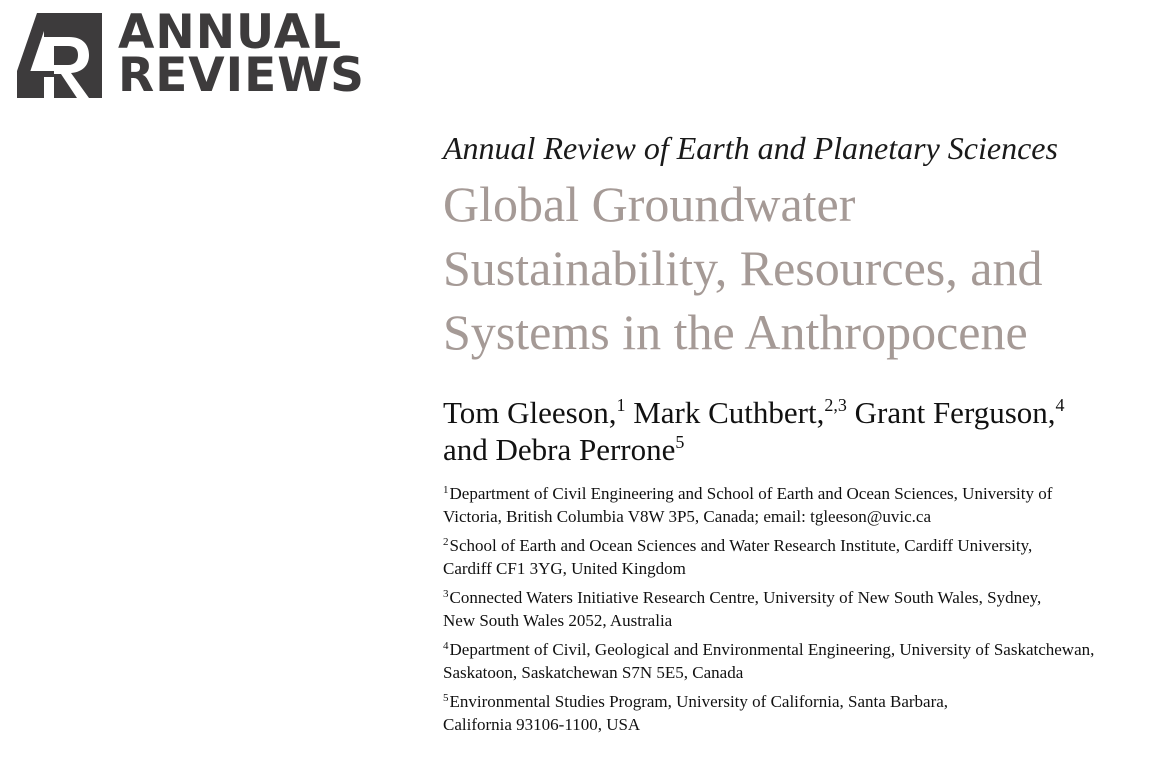 The height and width of the screenshot is (768, 1152). Describe the element at coordinates (735, 332) in the screenshot. I see `title-line: Systems in the Anthropocene` at that location.